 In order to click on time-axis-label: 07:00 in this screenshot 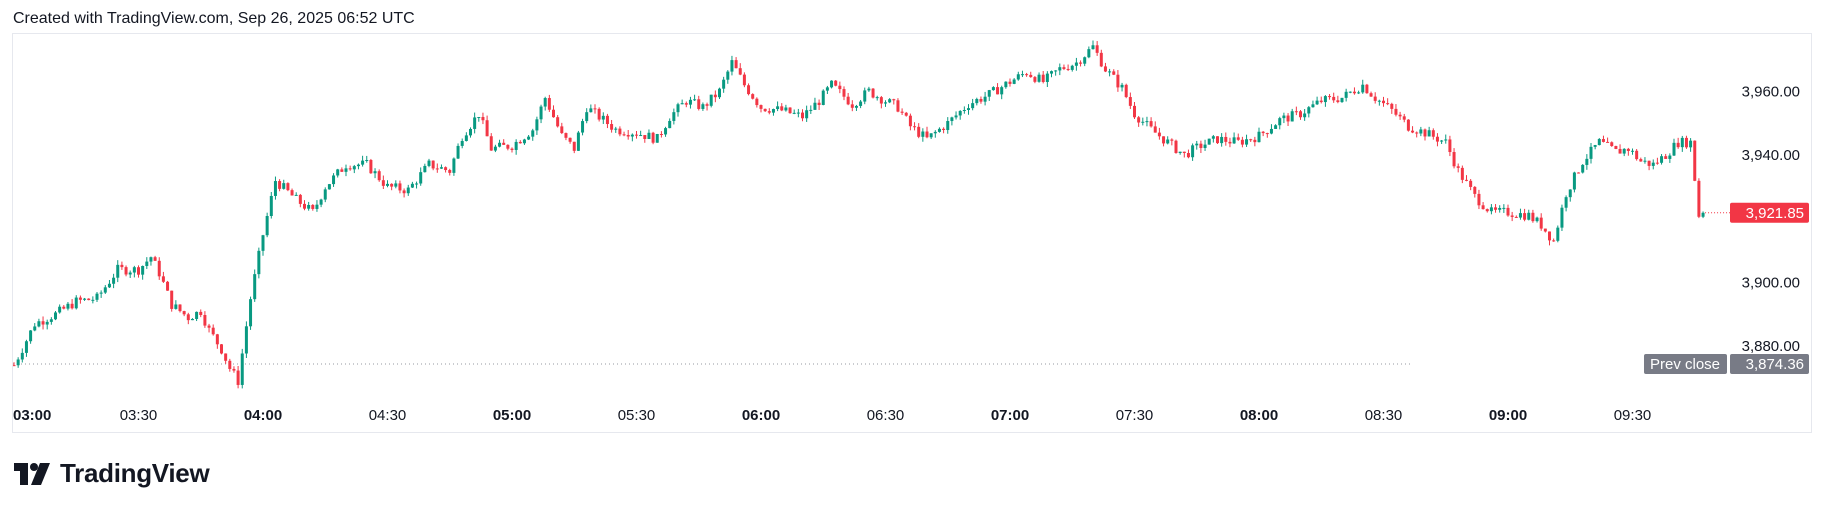, I will do `click(1010, 415)`.